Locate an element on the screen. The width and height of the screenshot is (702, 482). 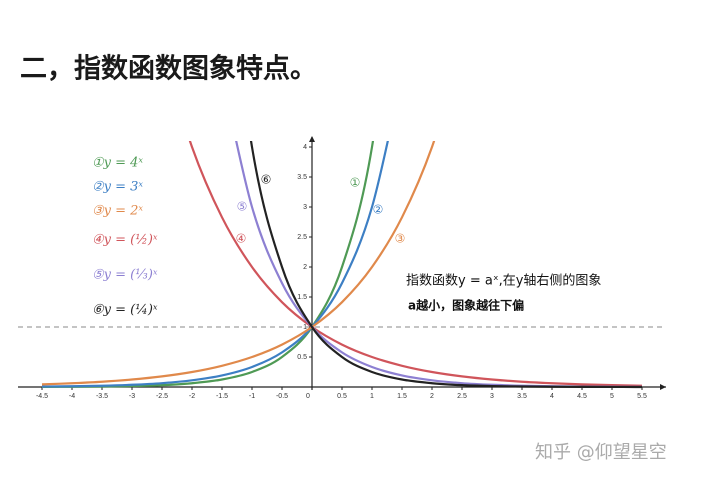
y-tick-label: 1.5 is located at coordinates (302, 297).